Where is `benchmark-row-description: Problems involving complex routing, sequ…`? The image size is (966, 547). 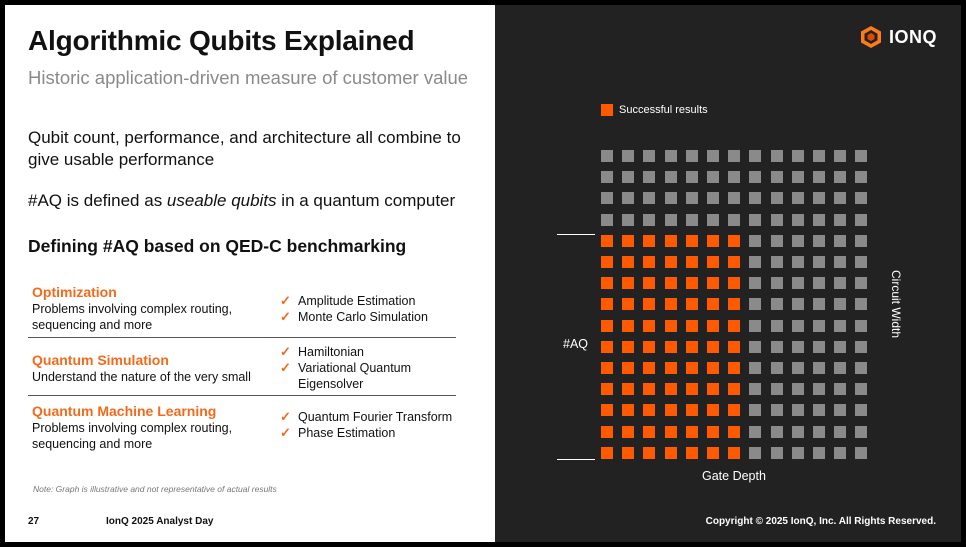 benchmark-row-description: Problems involving complex routing, sequ… is located at coordinates (132, 436).